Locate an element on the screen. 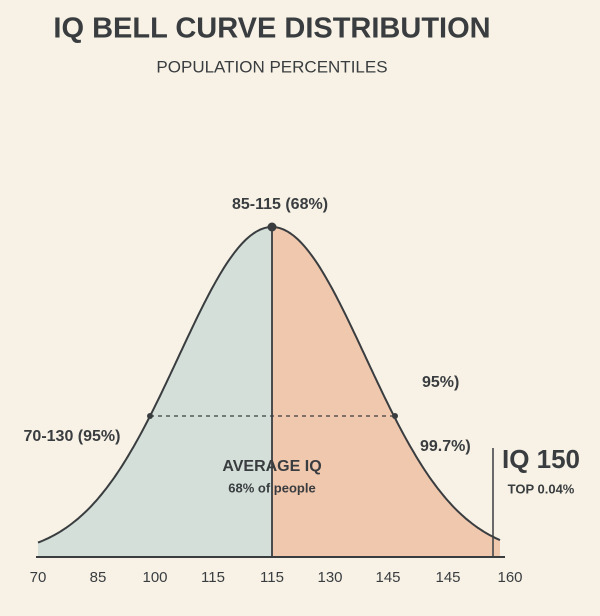  title: IQ BELL CURVE DISTRIBUTION is located at coordinates (271, 29).